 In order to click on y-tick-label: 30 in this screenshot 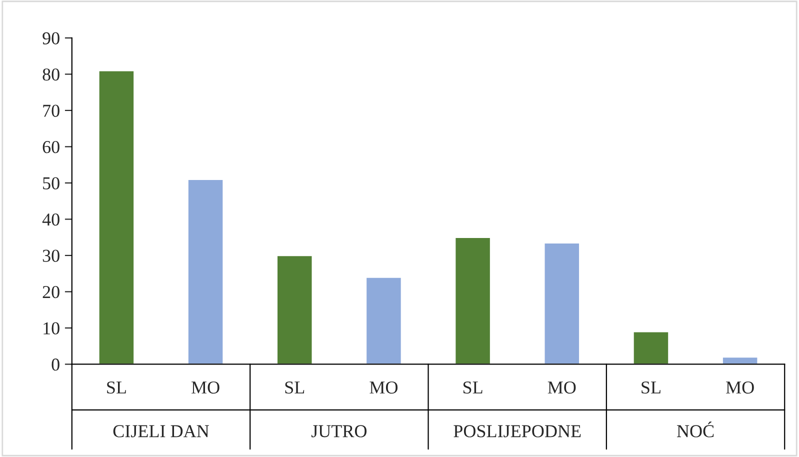, I will do `click(51, 256)`.